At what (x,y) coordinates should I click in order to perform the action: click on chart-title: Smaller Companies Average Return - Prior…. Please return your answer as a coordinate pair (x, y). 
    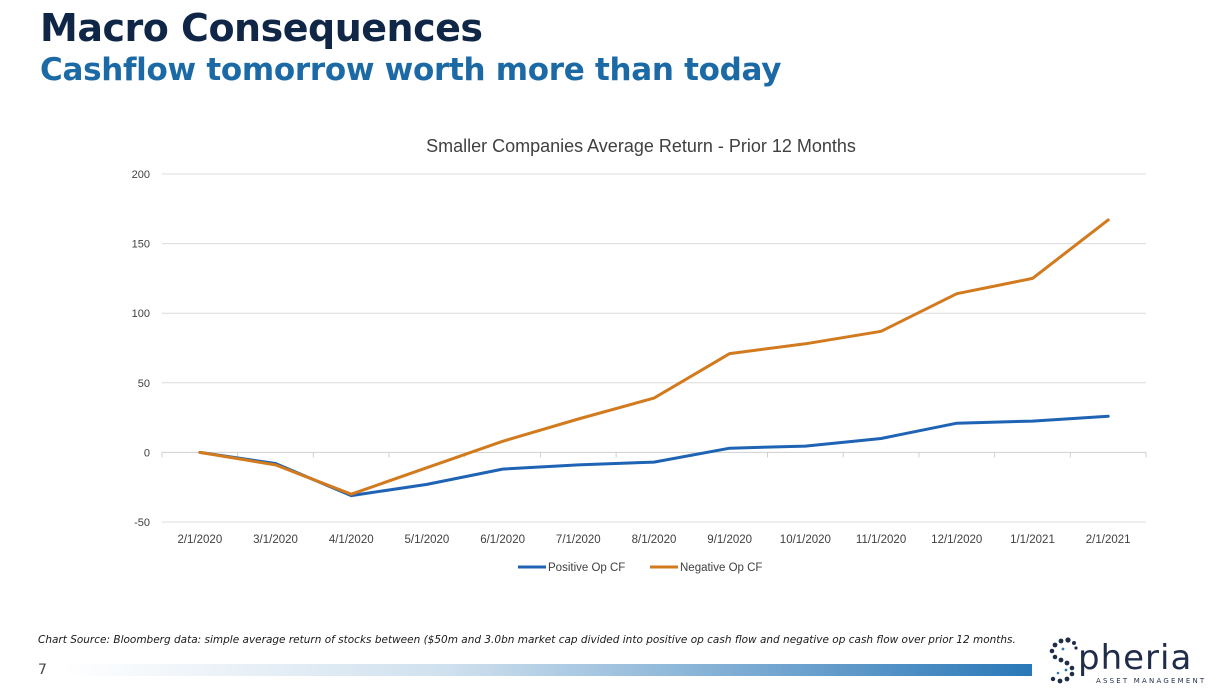
    Looking at the image, I should click on (641, 146).